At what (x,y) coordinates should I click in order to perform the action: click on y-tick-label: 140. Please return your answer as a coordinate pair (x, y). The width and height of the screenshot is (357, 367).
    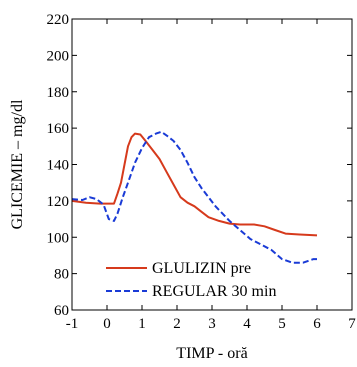
    Looking at the image, I should click on (58, 166).